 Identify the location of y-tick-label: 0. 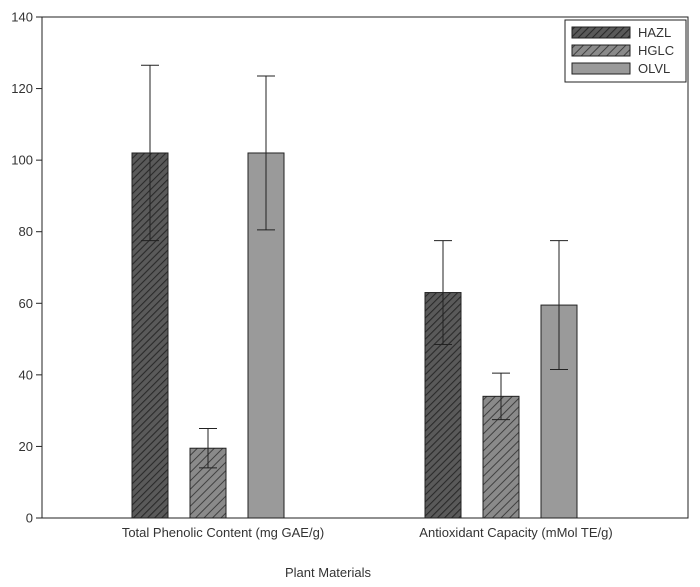
(29, 518).